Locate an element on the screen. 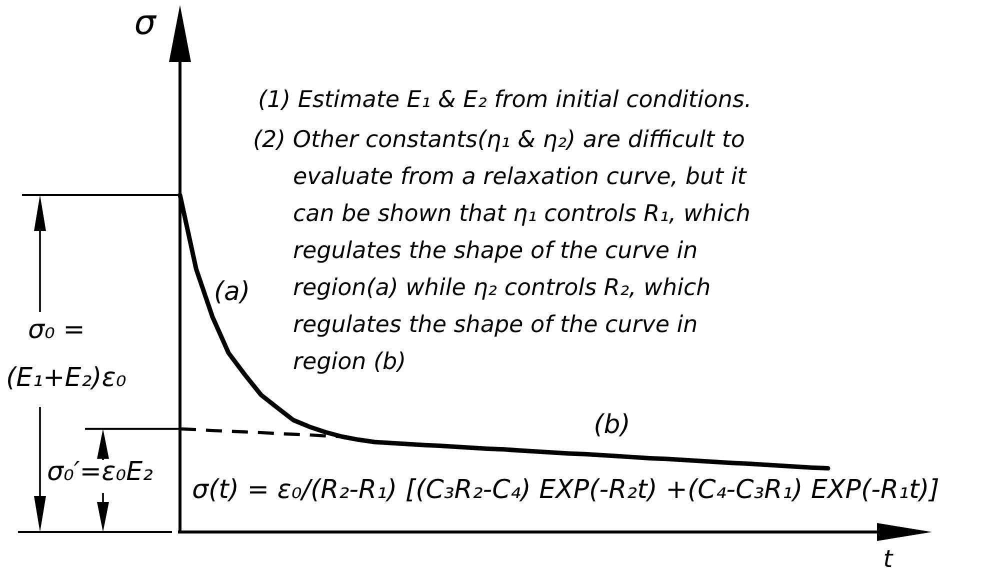 This screenshot has height=577, width=985. text: σ₀′=ε₀E₂ is located at coordinates (100, 472).